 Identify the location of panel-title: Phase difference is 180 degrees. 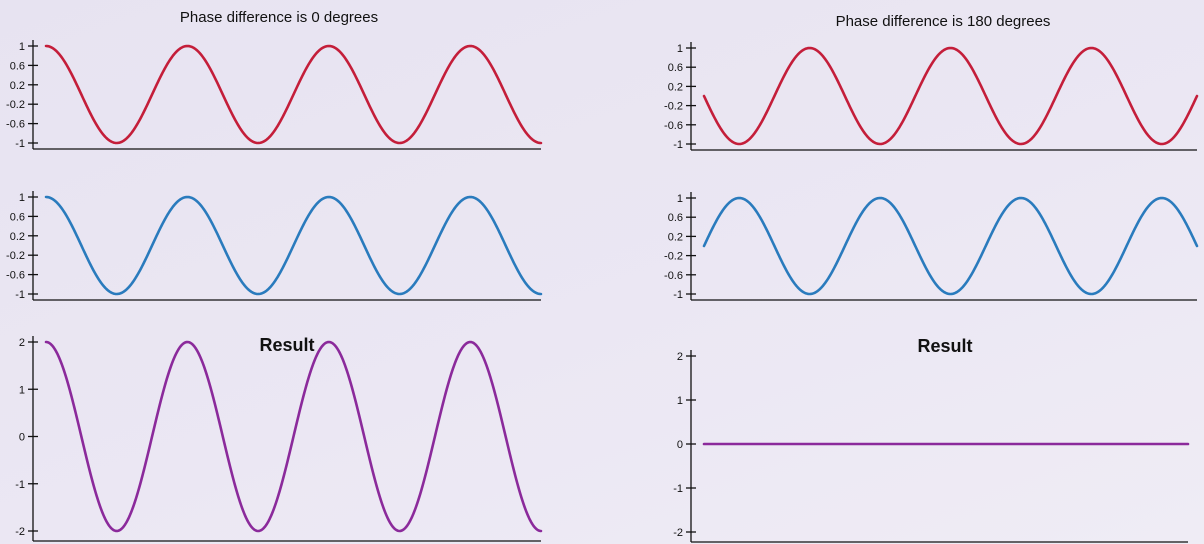
(943, 21).